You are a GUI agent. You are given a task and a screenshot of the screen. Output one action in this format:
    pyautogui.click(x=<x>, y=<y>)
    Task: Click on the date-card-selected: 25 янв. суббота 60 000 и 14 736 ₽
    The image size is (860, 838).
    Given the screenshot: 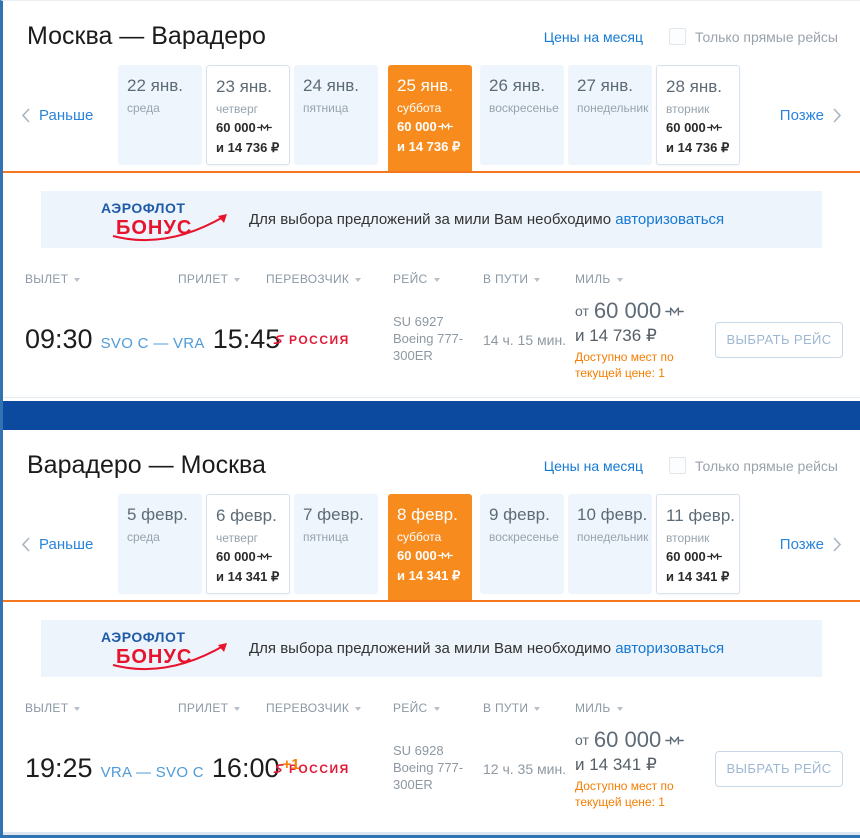 What is the action you would take?
    pyautogui.click(x=430, y=118)
    